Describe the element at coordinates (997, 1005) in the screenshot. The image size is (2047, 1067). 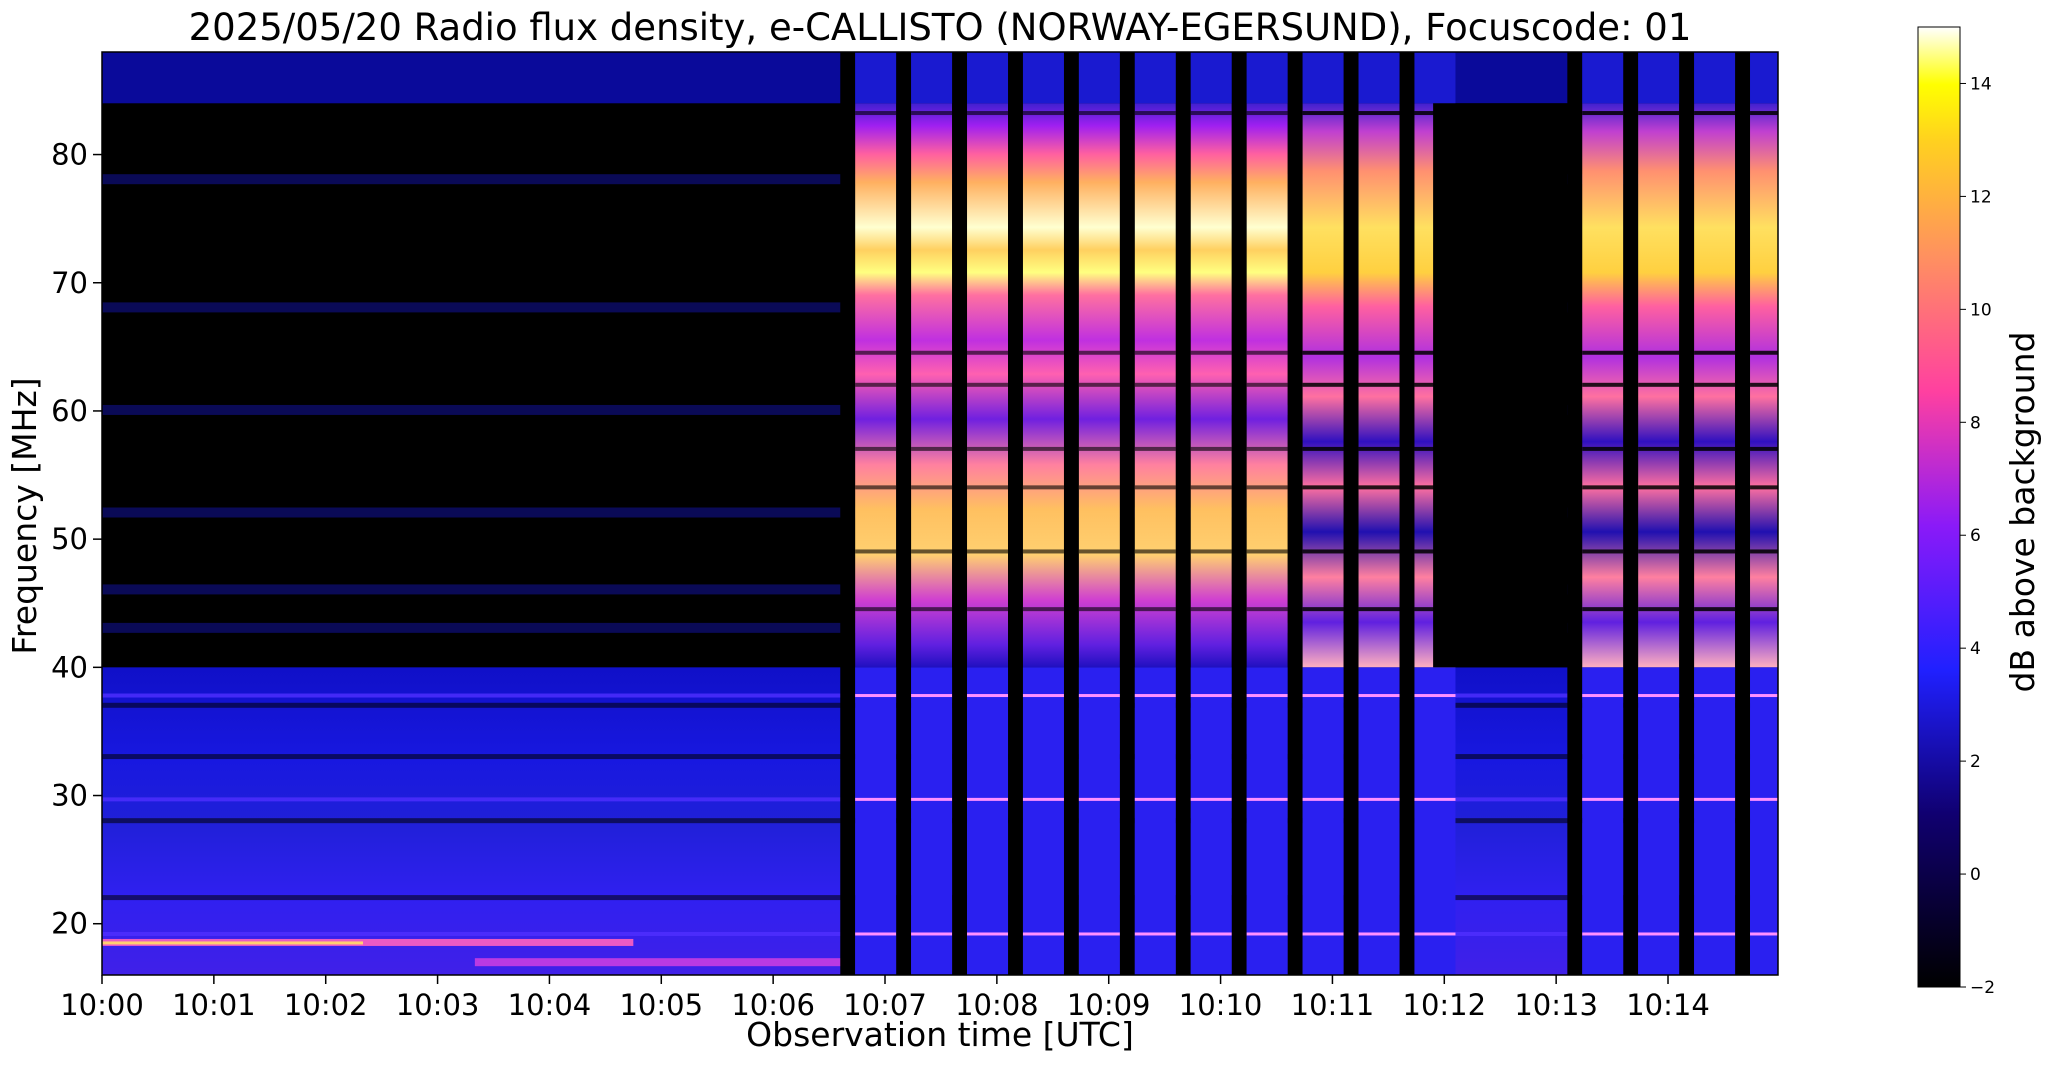
I see `x-tick-label: 10:08` at that location.